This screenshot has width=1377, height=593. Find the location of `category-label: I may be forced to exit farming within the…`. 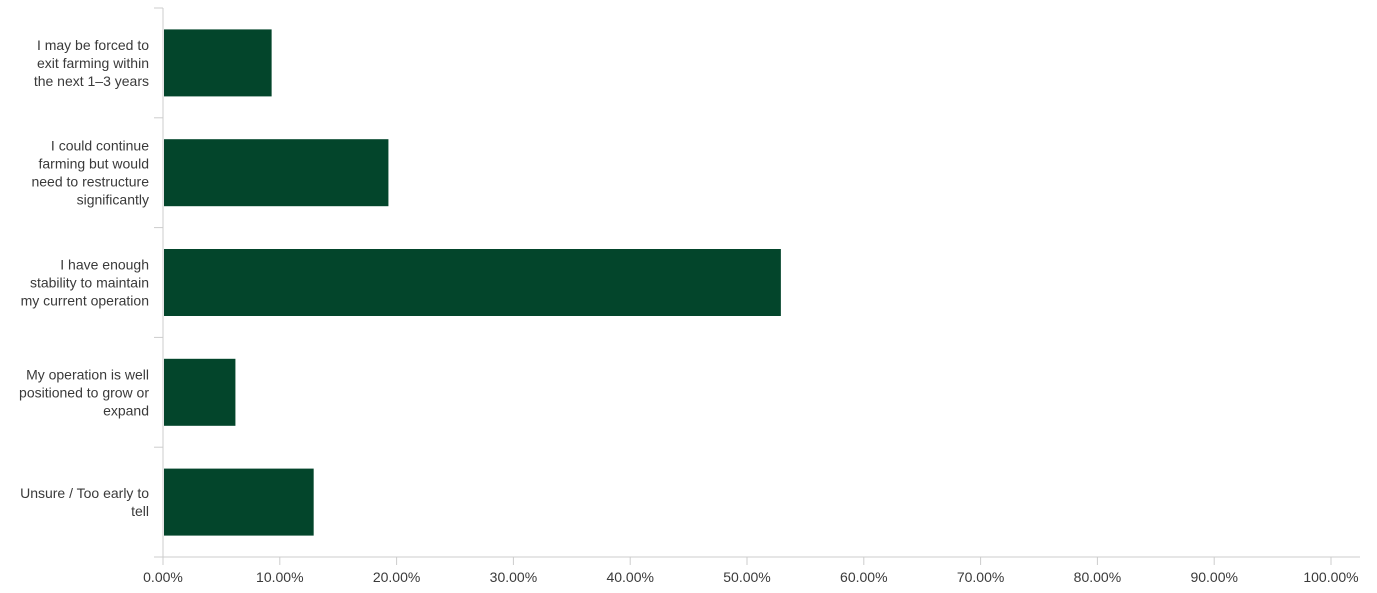

category-label: I may be forced to exit farming within the… is located at coordinates (91, 63).